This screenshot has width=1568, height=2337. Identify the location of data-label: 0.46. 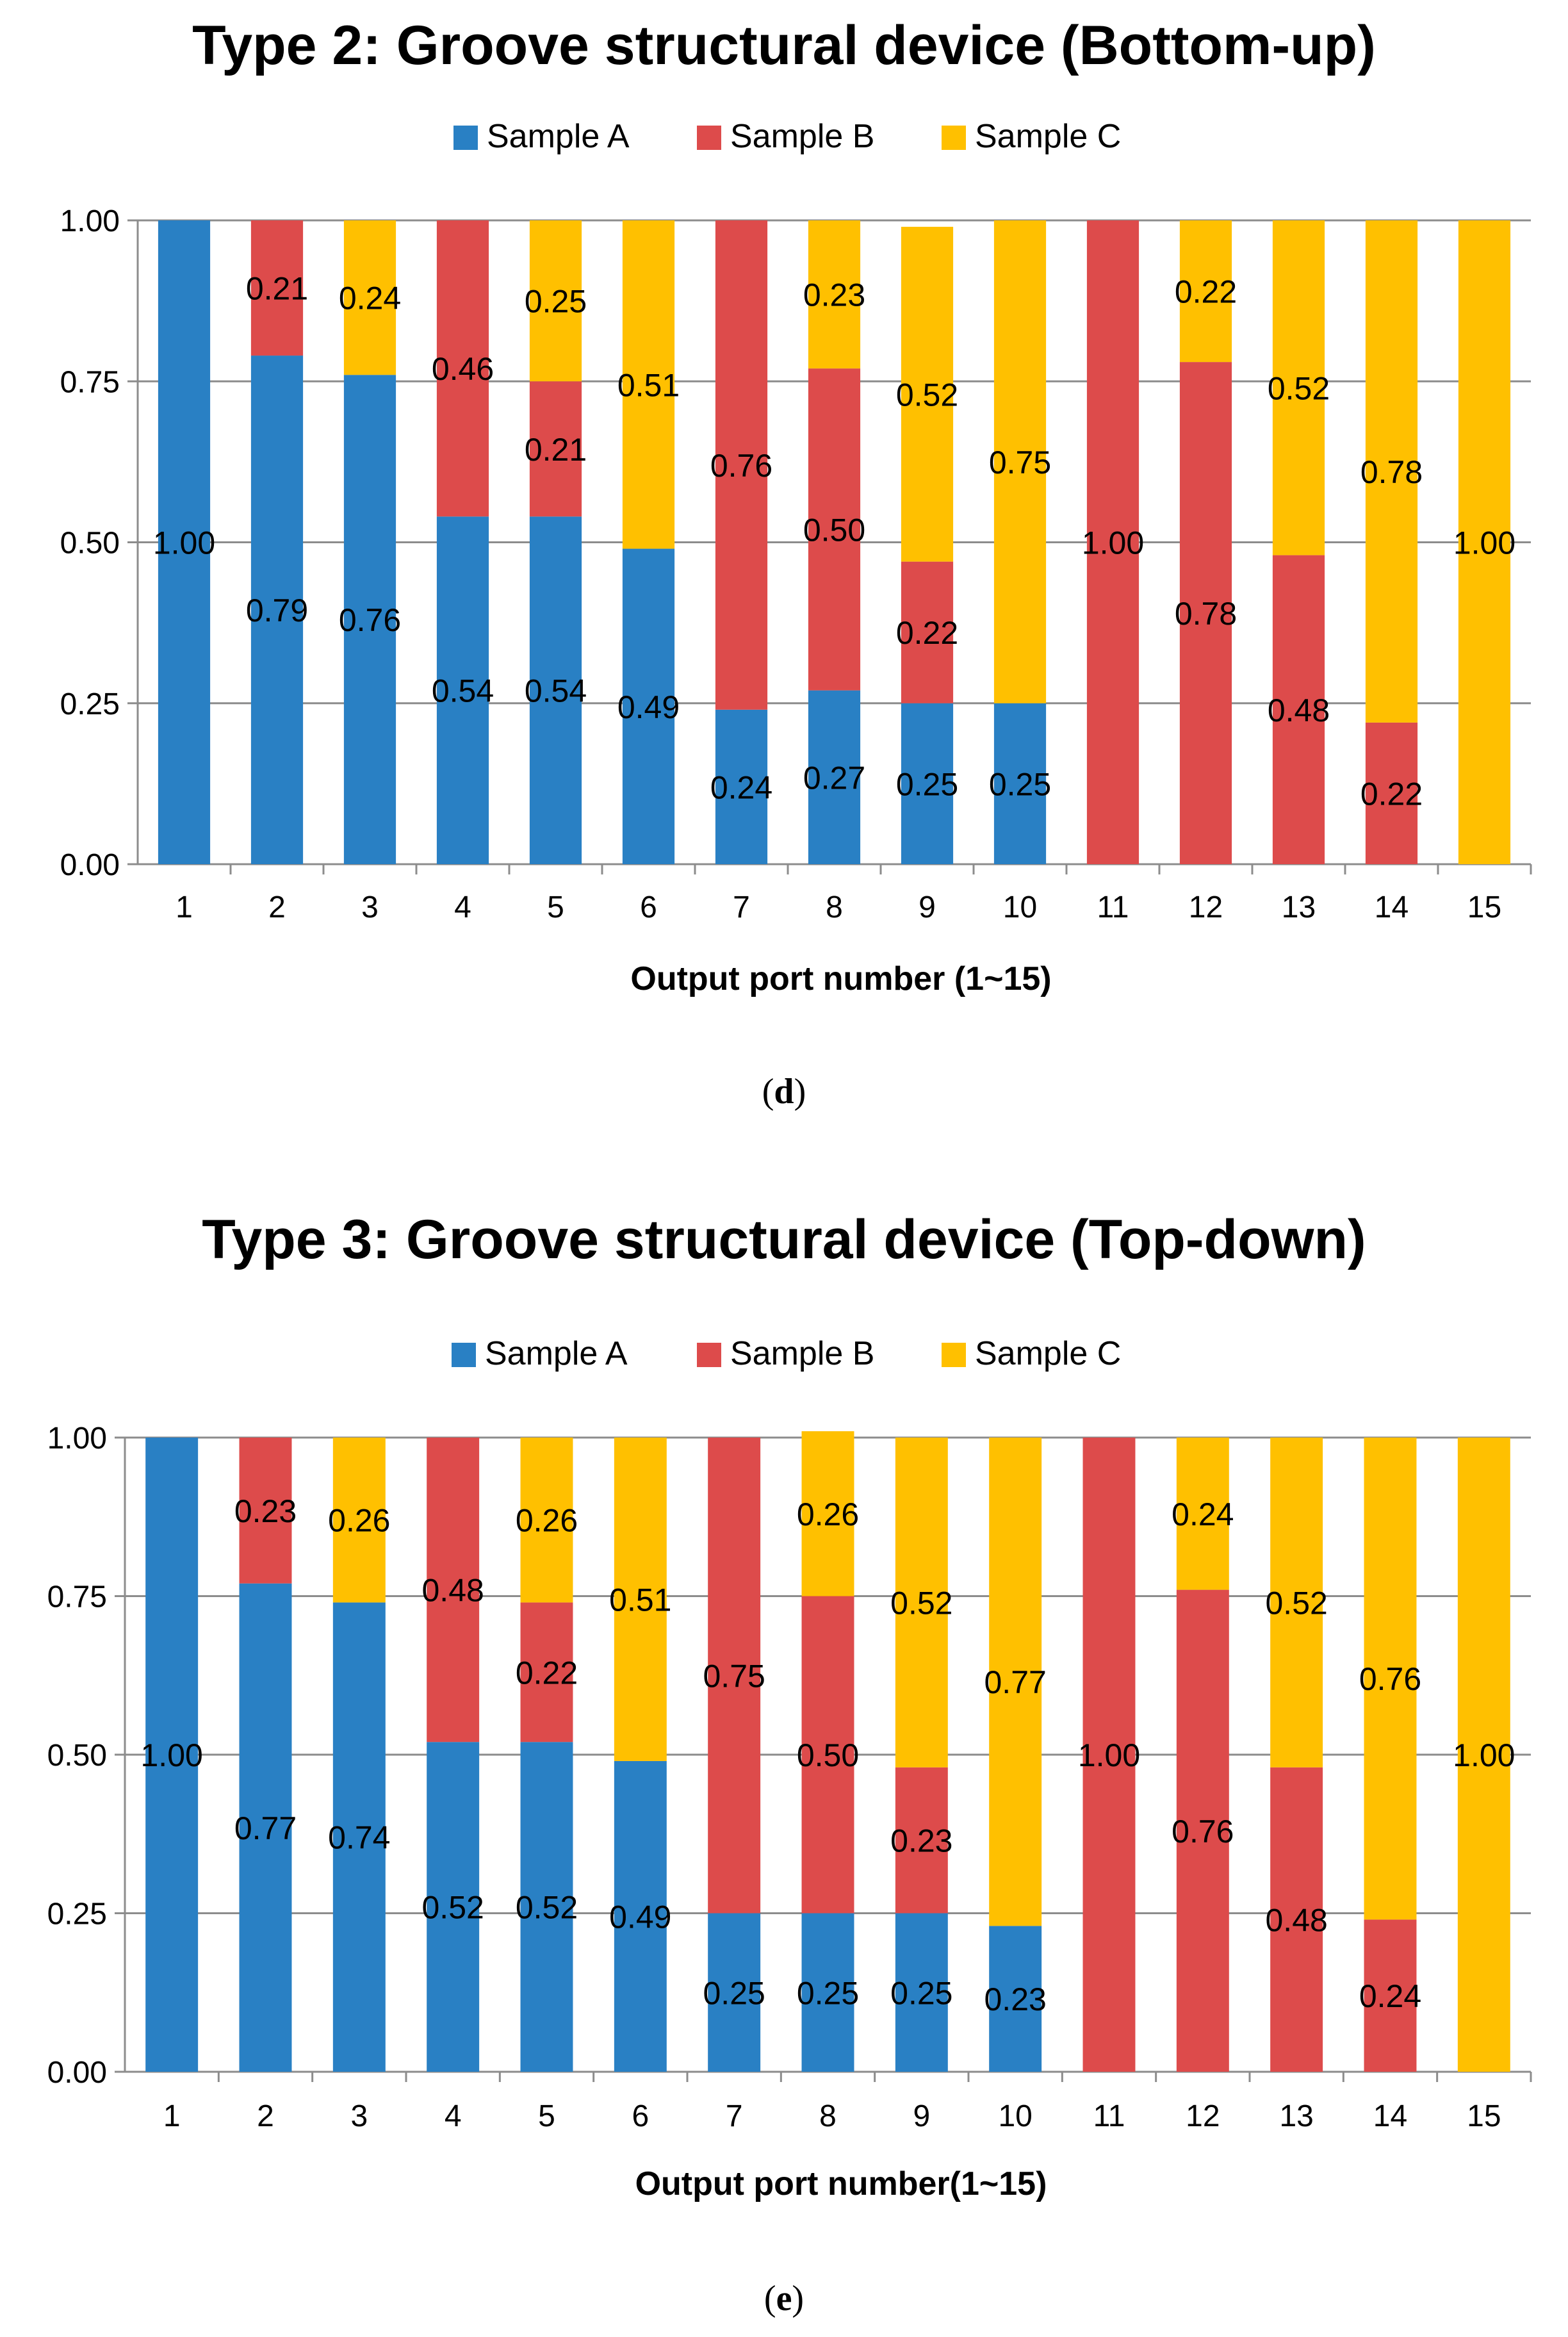
(463, 369).